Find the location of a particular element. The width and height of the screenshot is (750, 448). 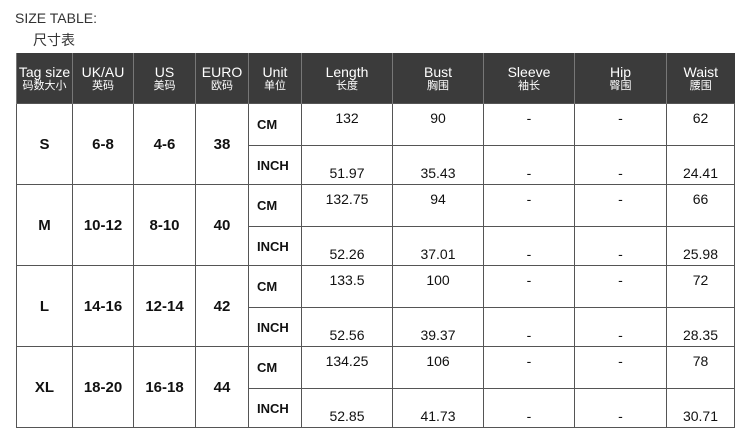

header-en: Waist is located at coordinates (700, 71).